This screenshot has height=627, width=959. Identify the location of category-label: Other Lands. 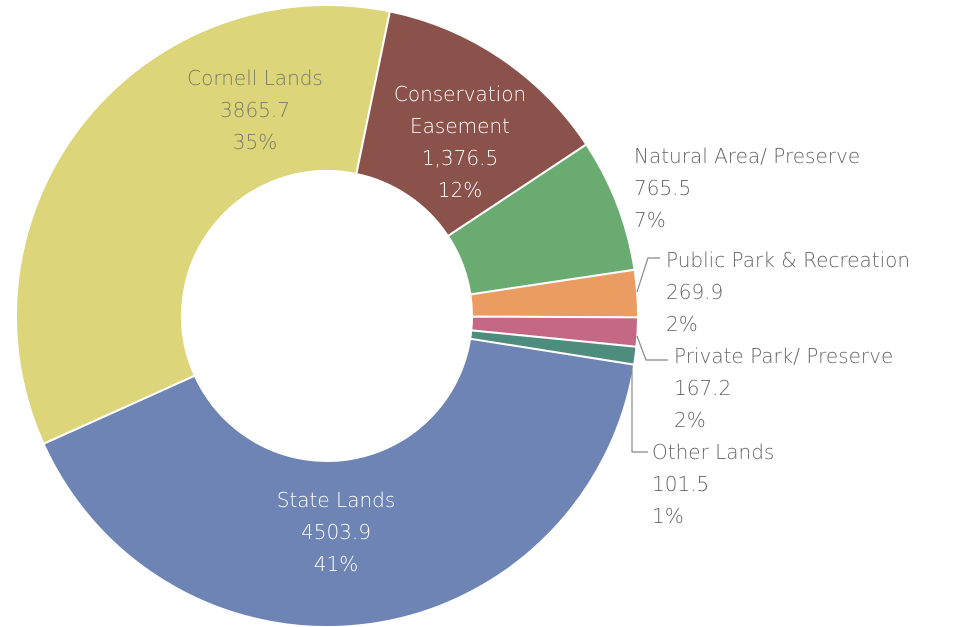
(713, 452).